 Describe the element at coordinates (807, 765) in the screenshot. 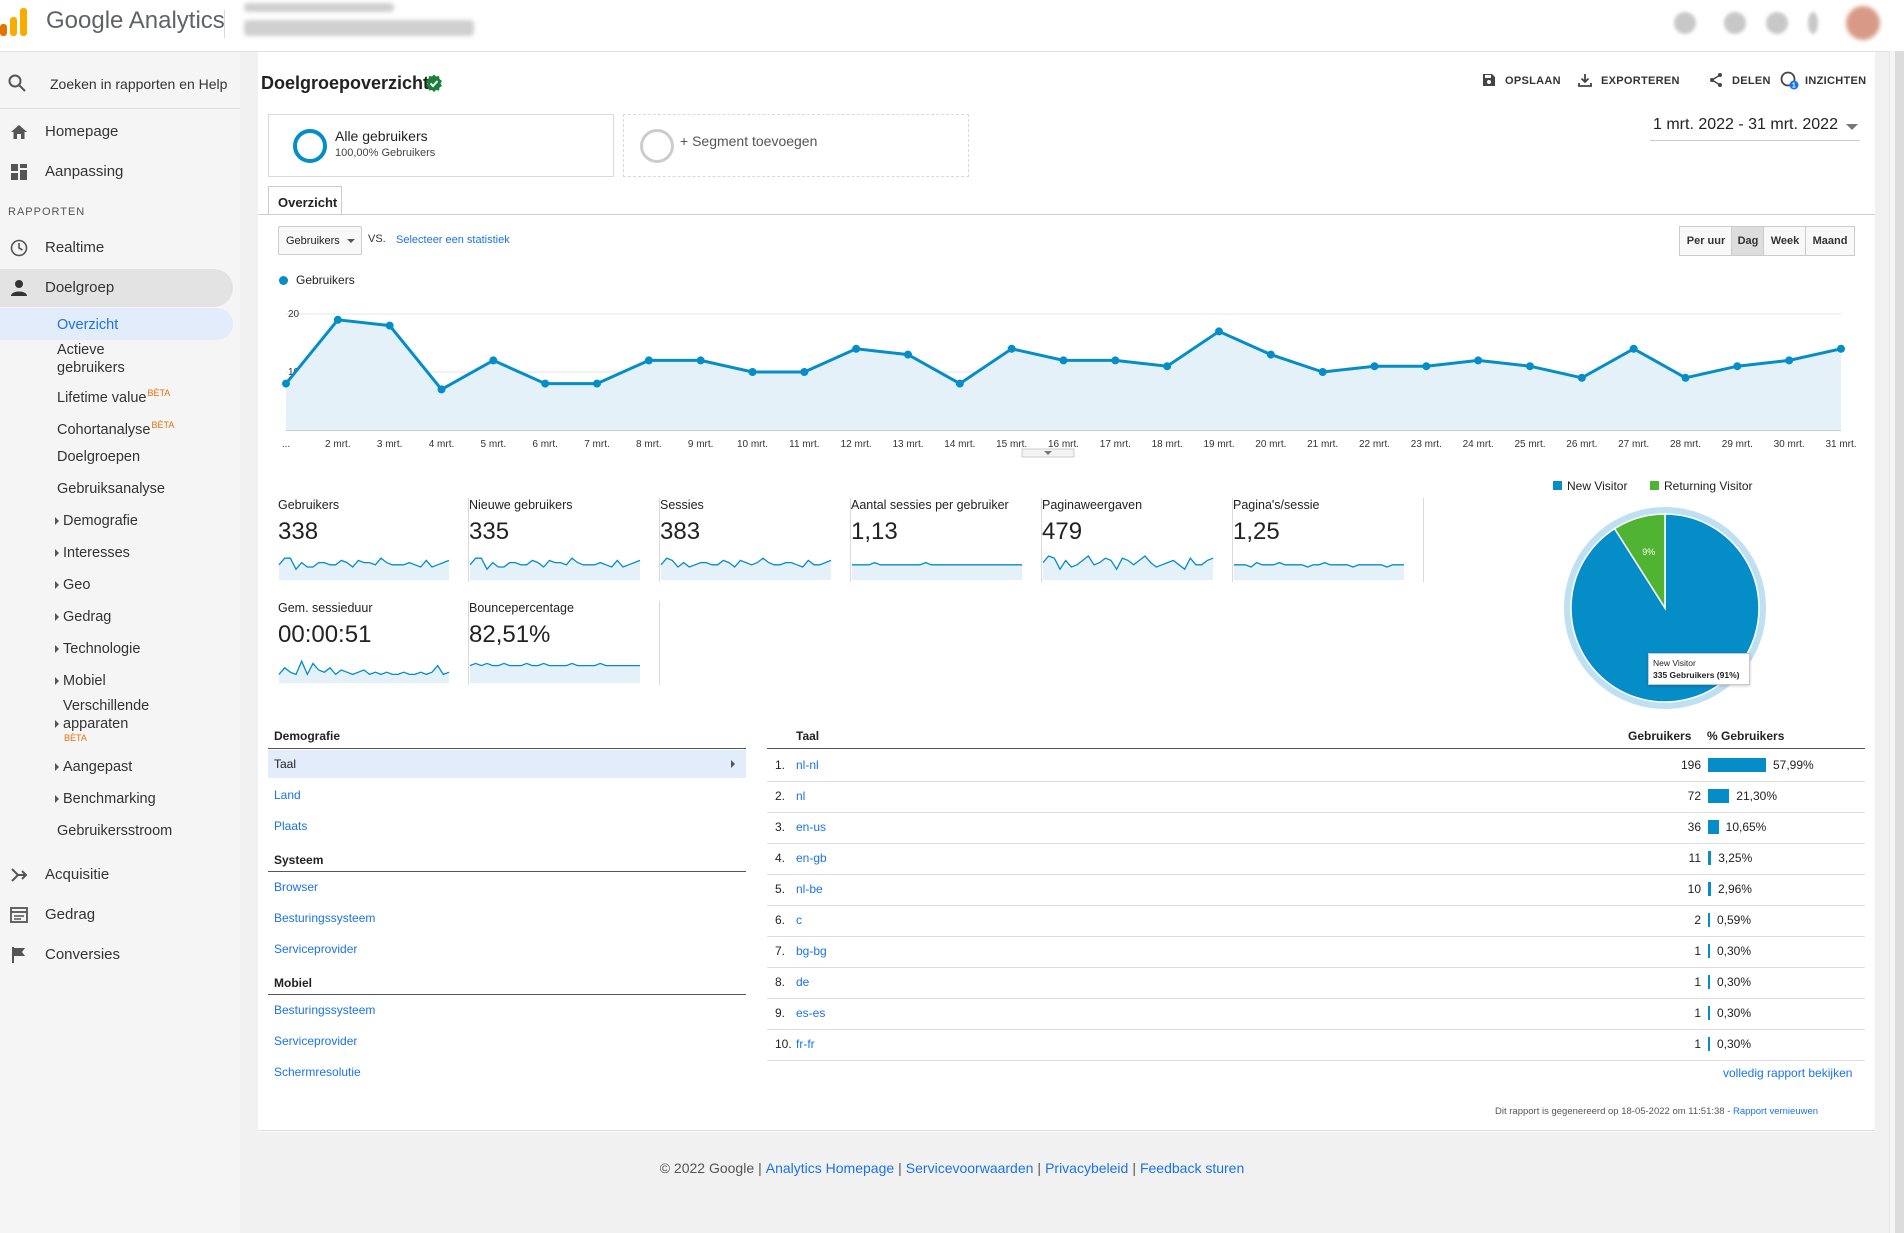

I see `row-language-link: nl-nl` at that location.